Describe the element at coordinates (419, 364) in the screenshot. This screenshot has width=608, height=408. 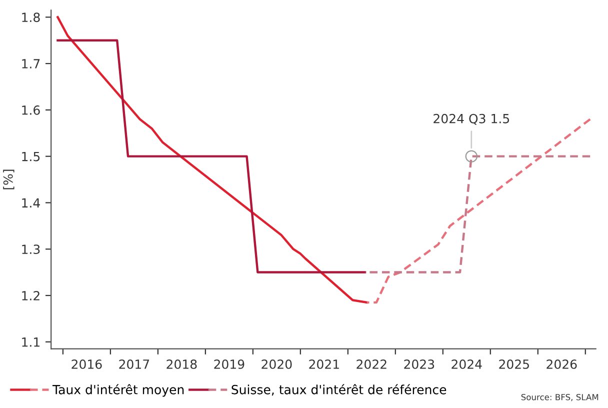
I see `x-tick-label: 2023` at that location.